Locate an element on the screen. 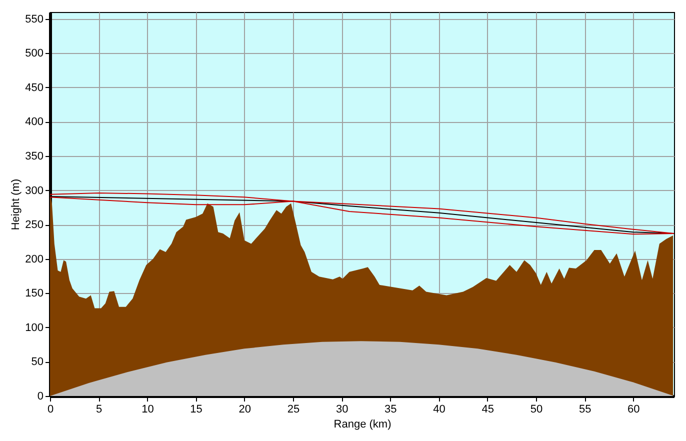 This screenshot has width=686, height=441. x-tick-label: 15 is located at coordinates (196, 410).